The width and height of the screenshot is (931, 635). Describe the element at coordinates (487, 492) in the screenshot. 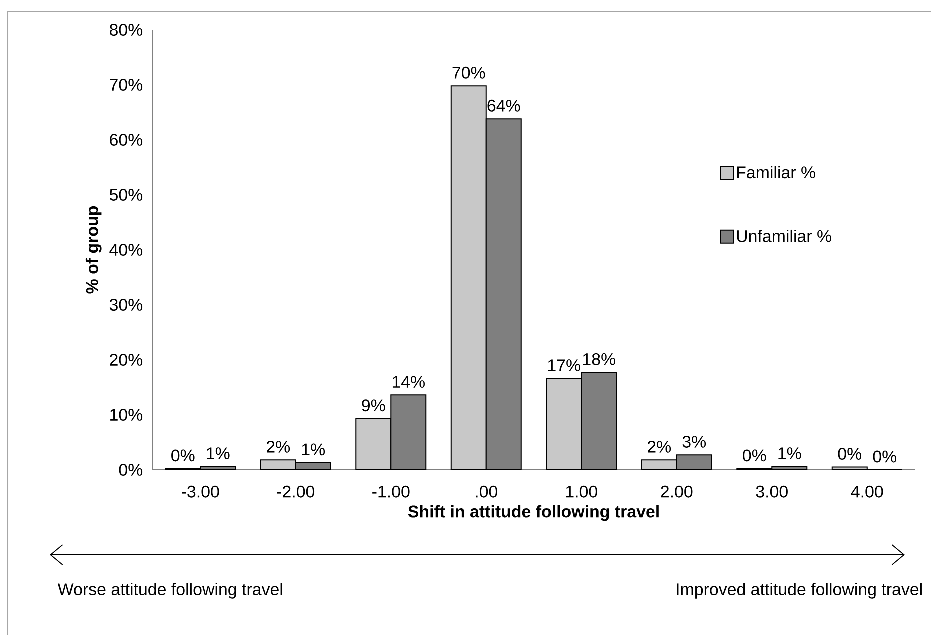

I see `x-tick-label: .00` at that location.